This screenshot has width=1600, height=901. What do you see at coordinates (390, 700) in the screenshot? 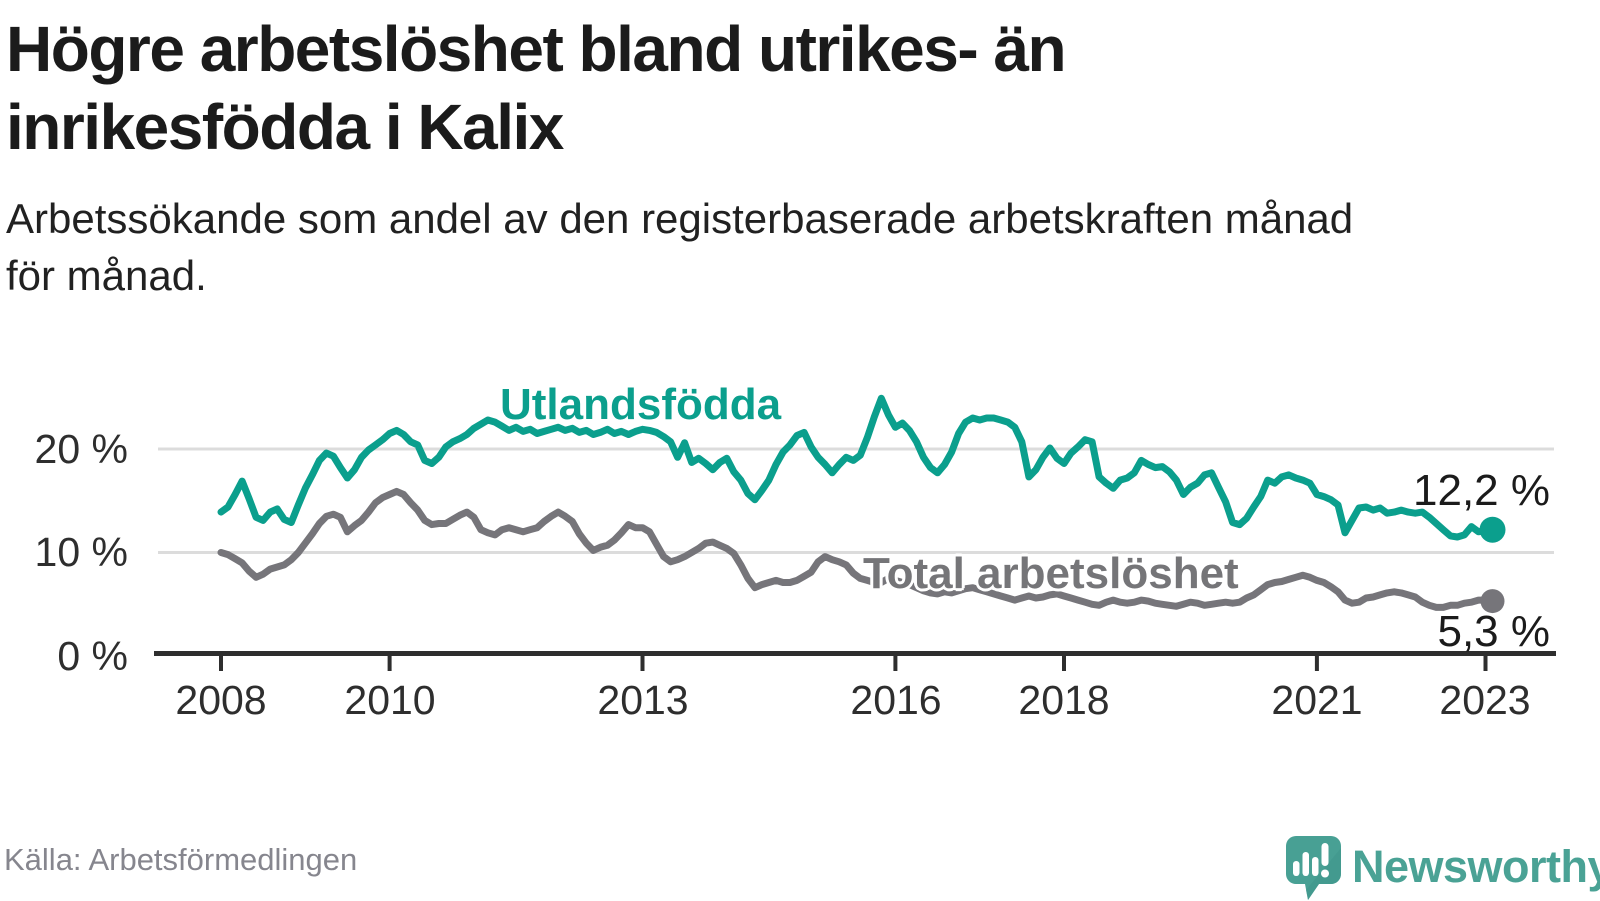
I see `x-axis-label-2010: 2010` at bounding box center [390, 700].